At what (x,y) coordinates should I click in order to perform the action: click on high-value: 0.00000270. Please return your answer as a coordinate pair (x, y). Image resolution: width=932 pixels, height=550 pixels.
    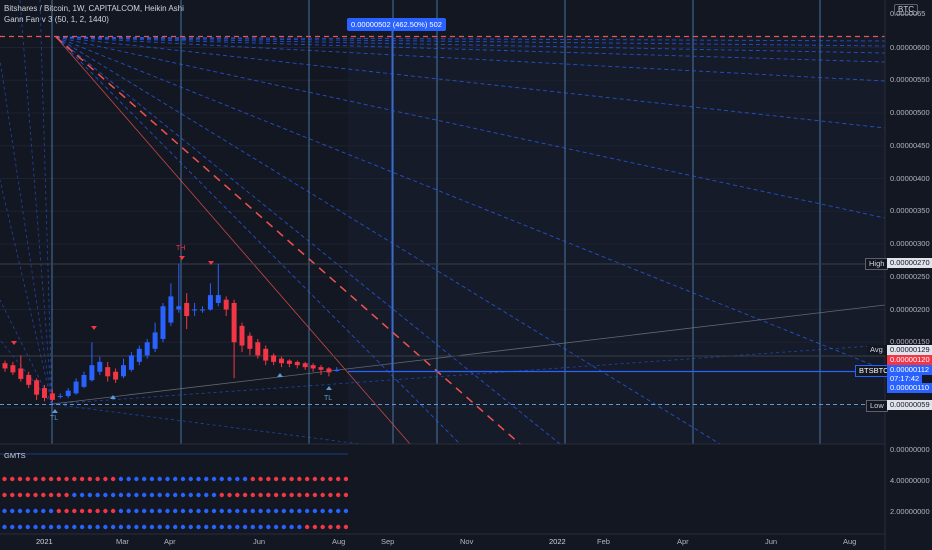
    Looking at the image, I should click on (909, 263).